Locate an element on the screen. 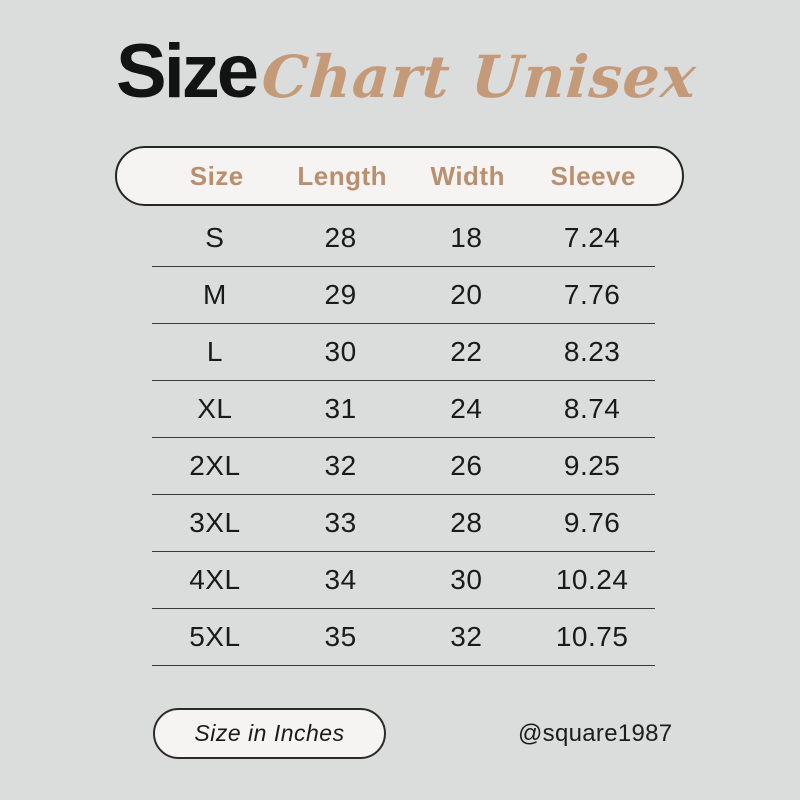 Image resolution: width=800 pixels, height=800 pixels. column-header-sleeve: Sleeve is located at coordinates (593, 175).